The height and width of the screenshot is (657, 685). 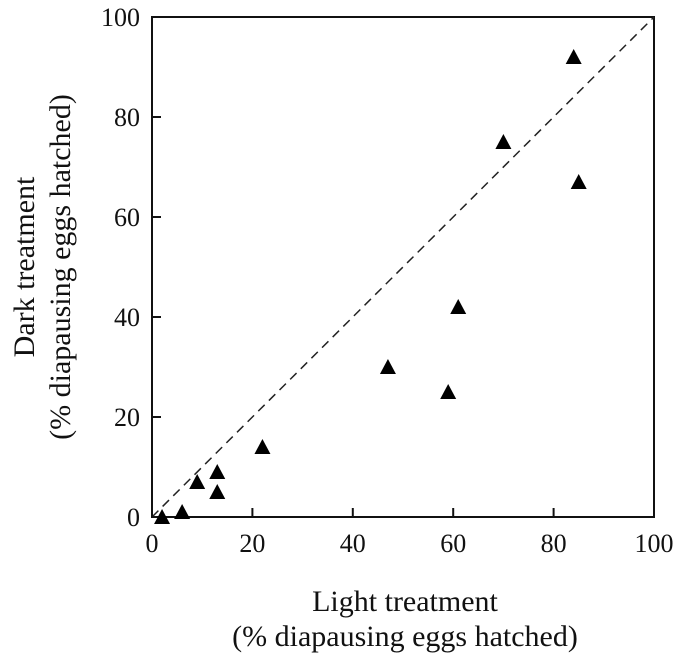 I want to click on y-tick-label: 0, so click(x=133, y=517).